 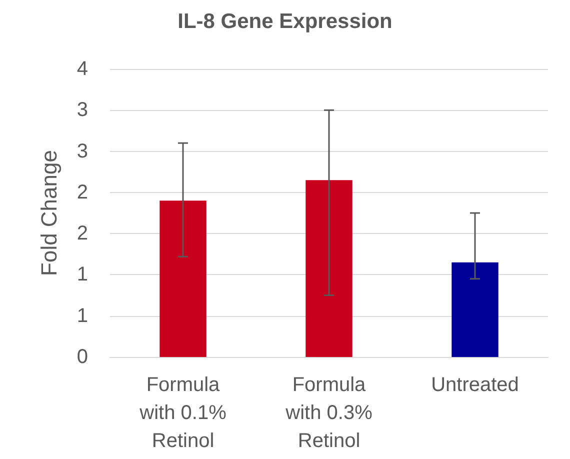 What do you see at coordinates (285, 21) in the screenshot?
I see `chart-title: IL-8 Gene Expression` at bounding box center [285, 21].